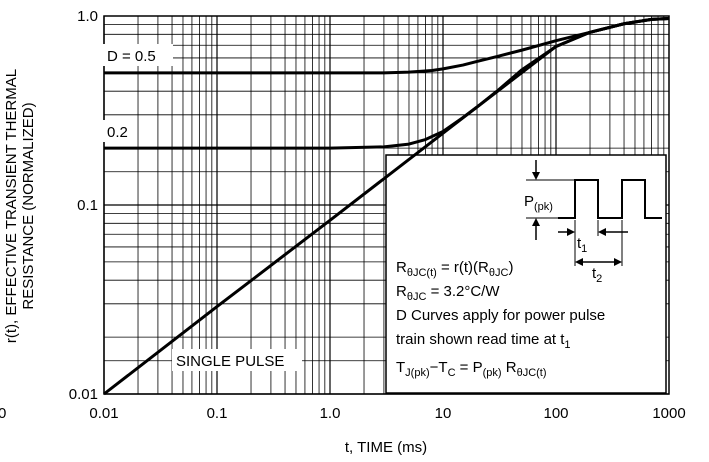 This screenshot has height=462, width=709. Describe the element at coordinates (217, 413) in the screenshot. I see `x-tick-label: 0.1` at that location.